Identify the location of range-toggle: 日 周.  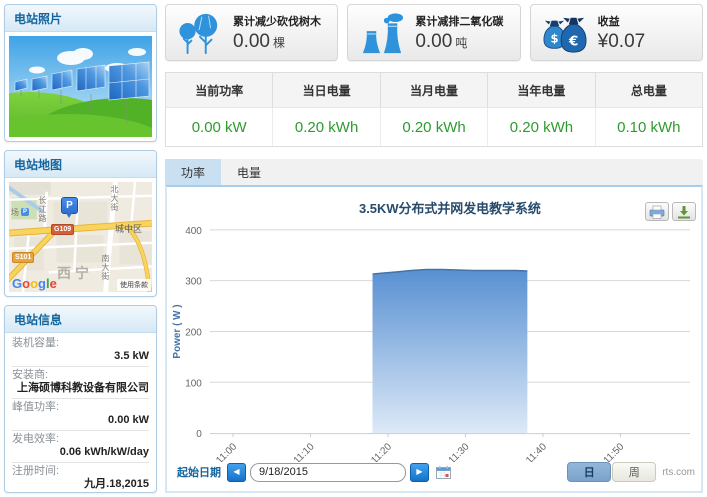
(612, 472).